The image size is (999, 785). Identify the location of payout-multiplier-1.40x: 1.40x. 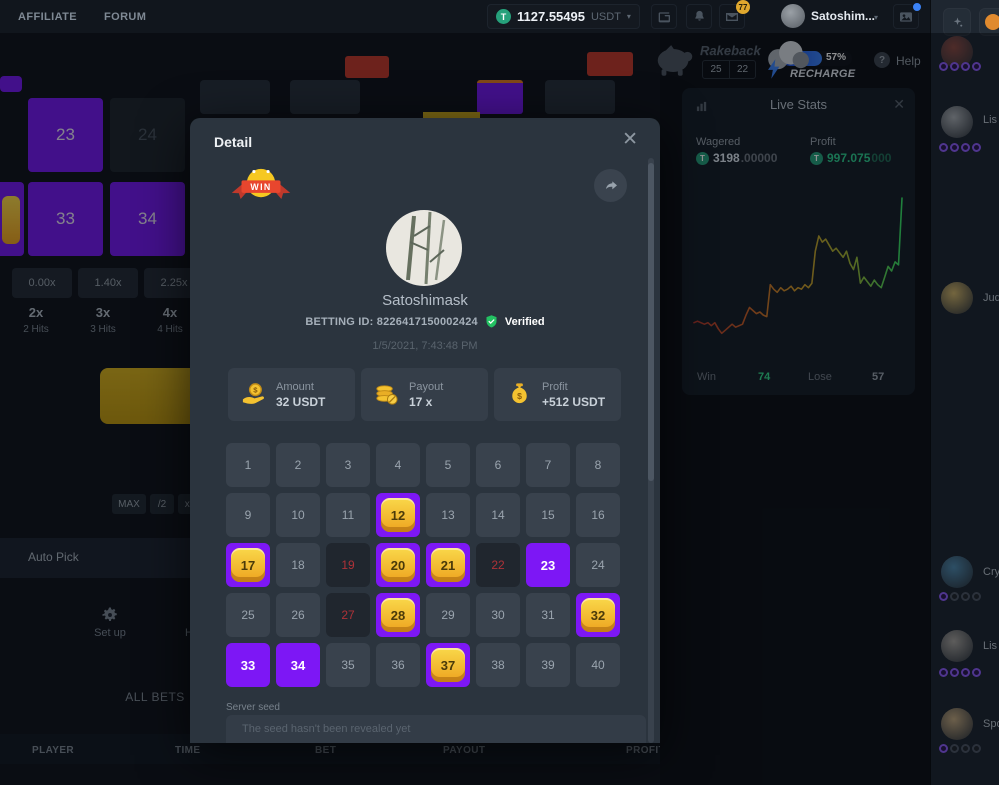
(108, 283).